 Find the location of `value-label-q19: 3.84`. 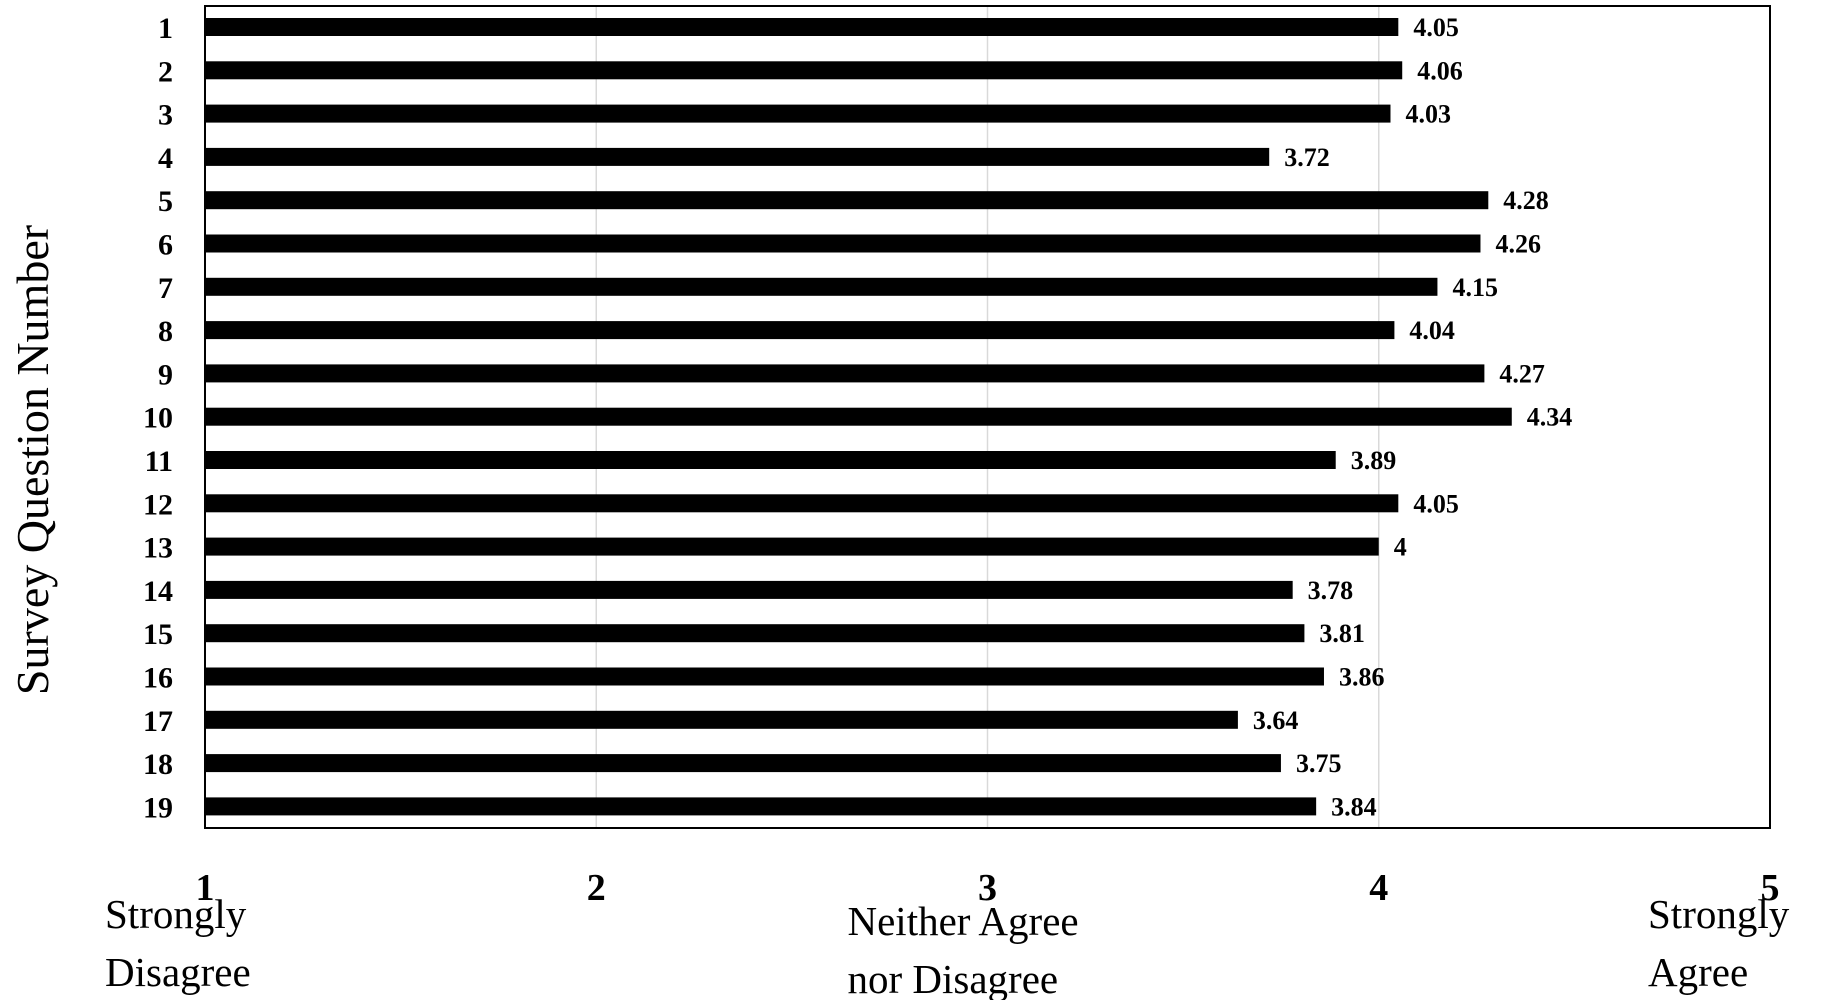

value-label-q19: 3.84 is located at coordinates (1354, 806).